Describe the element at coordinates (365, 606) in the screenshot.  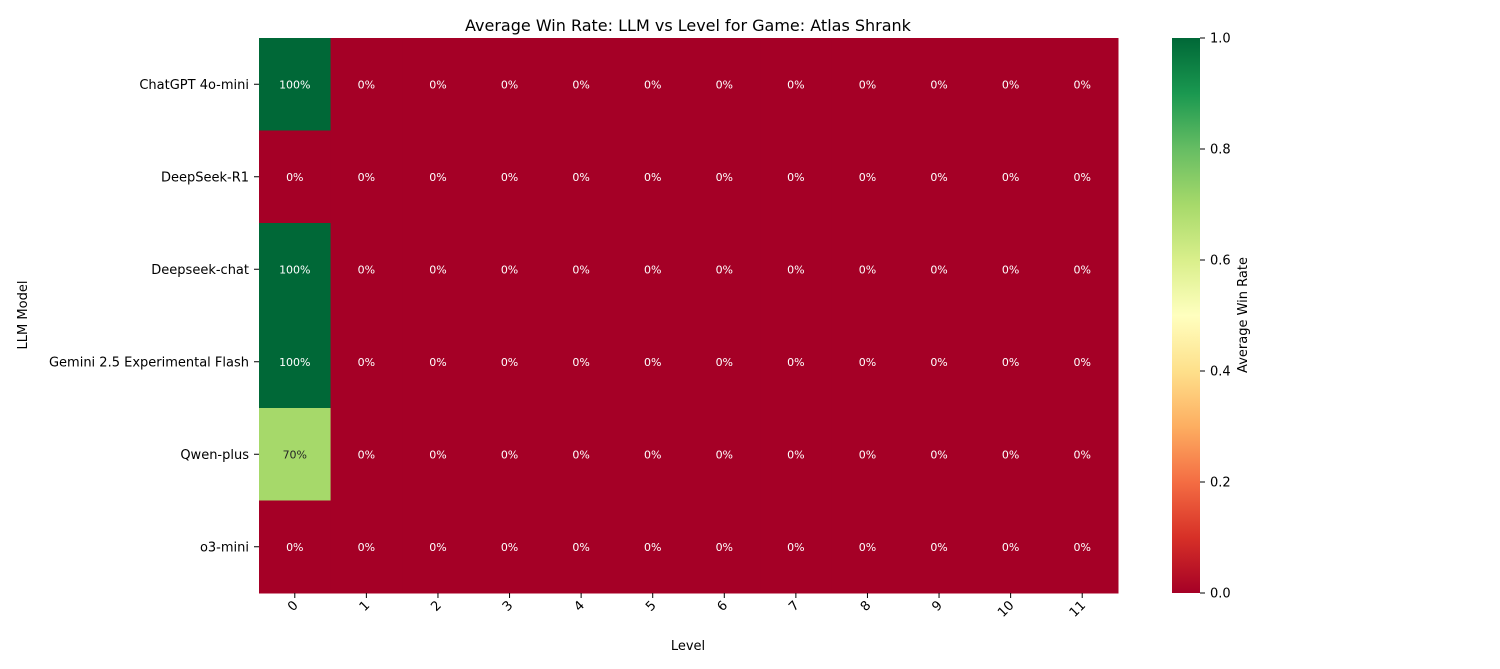
I see `x-tick-label: 1` at that location.